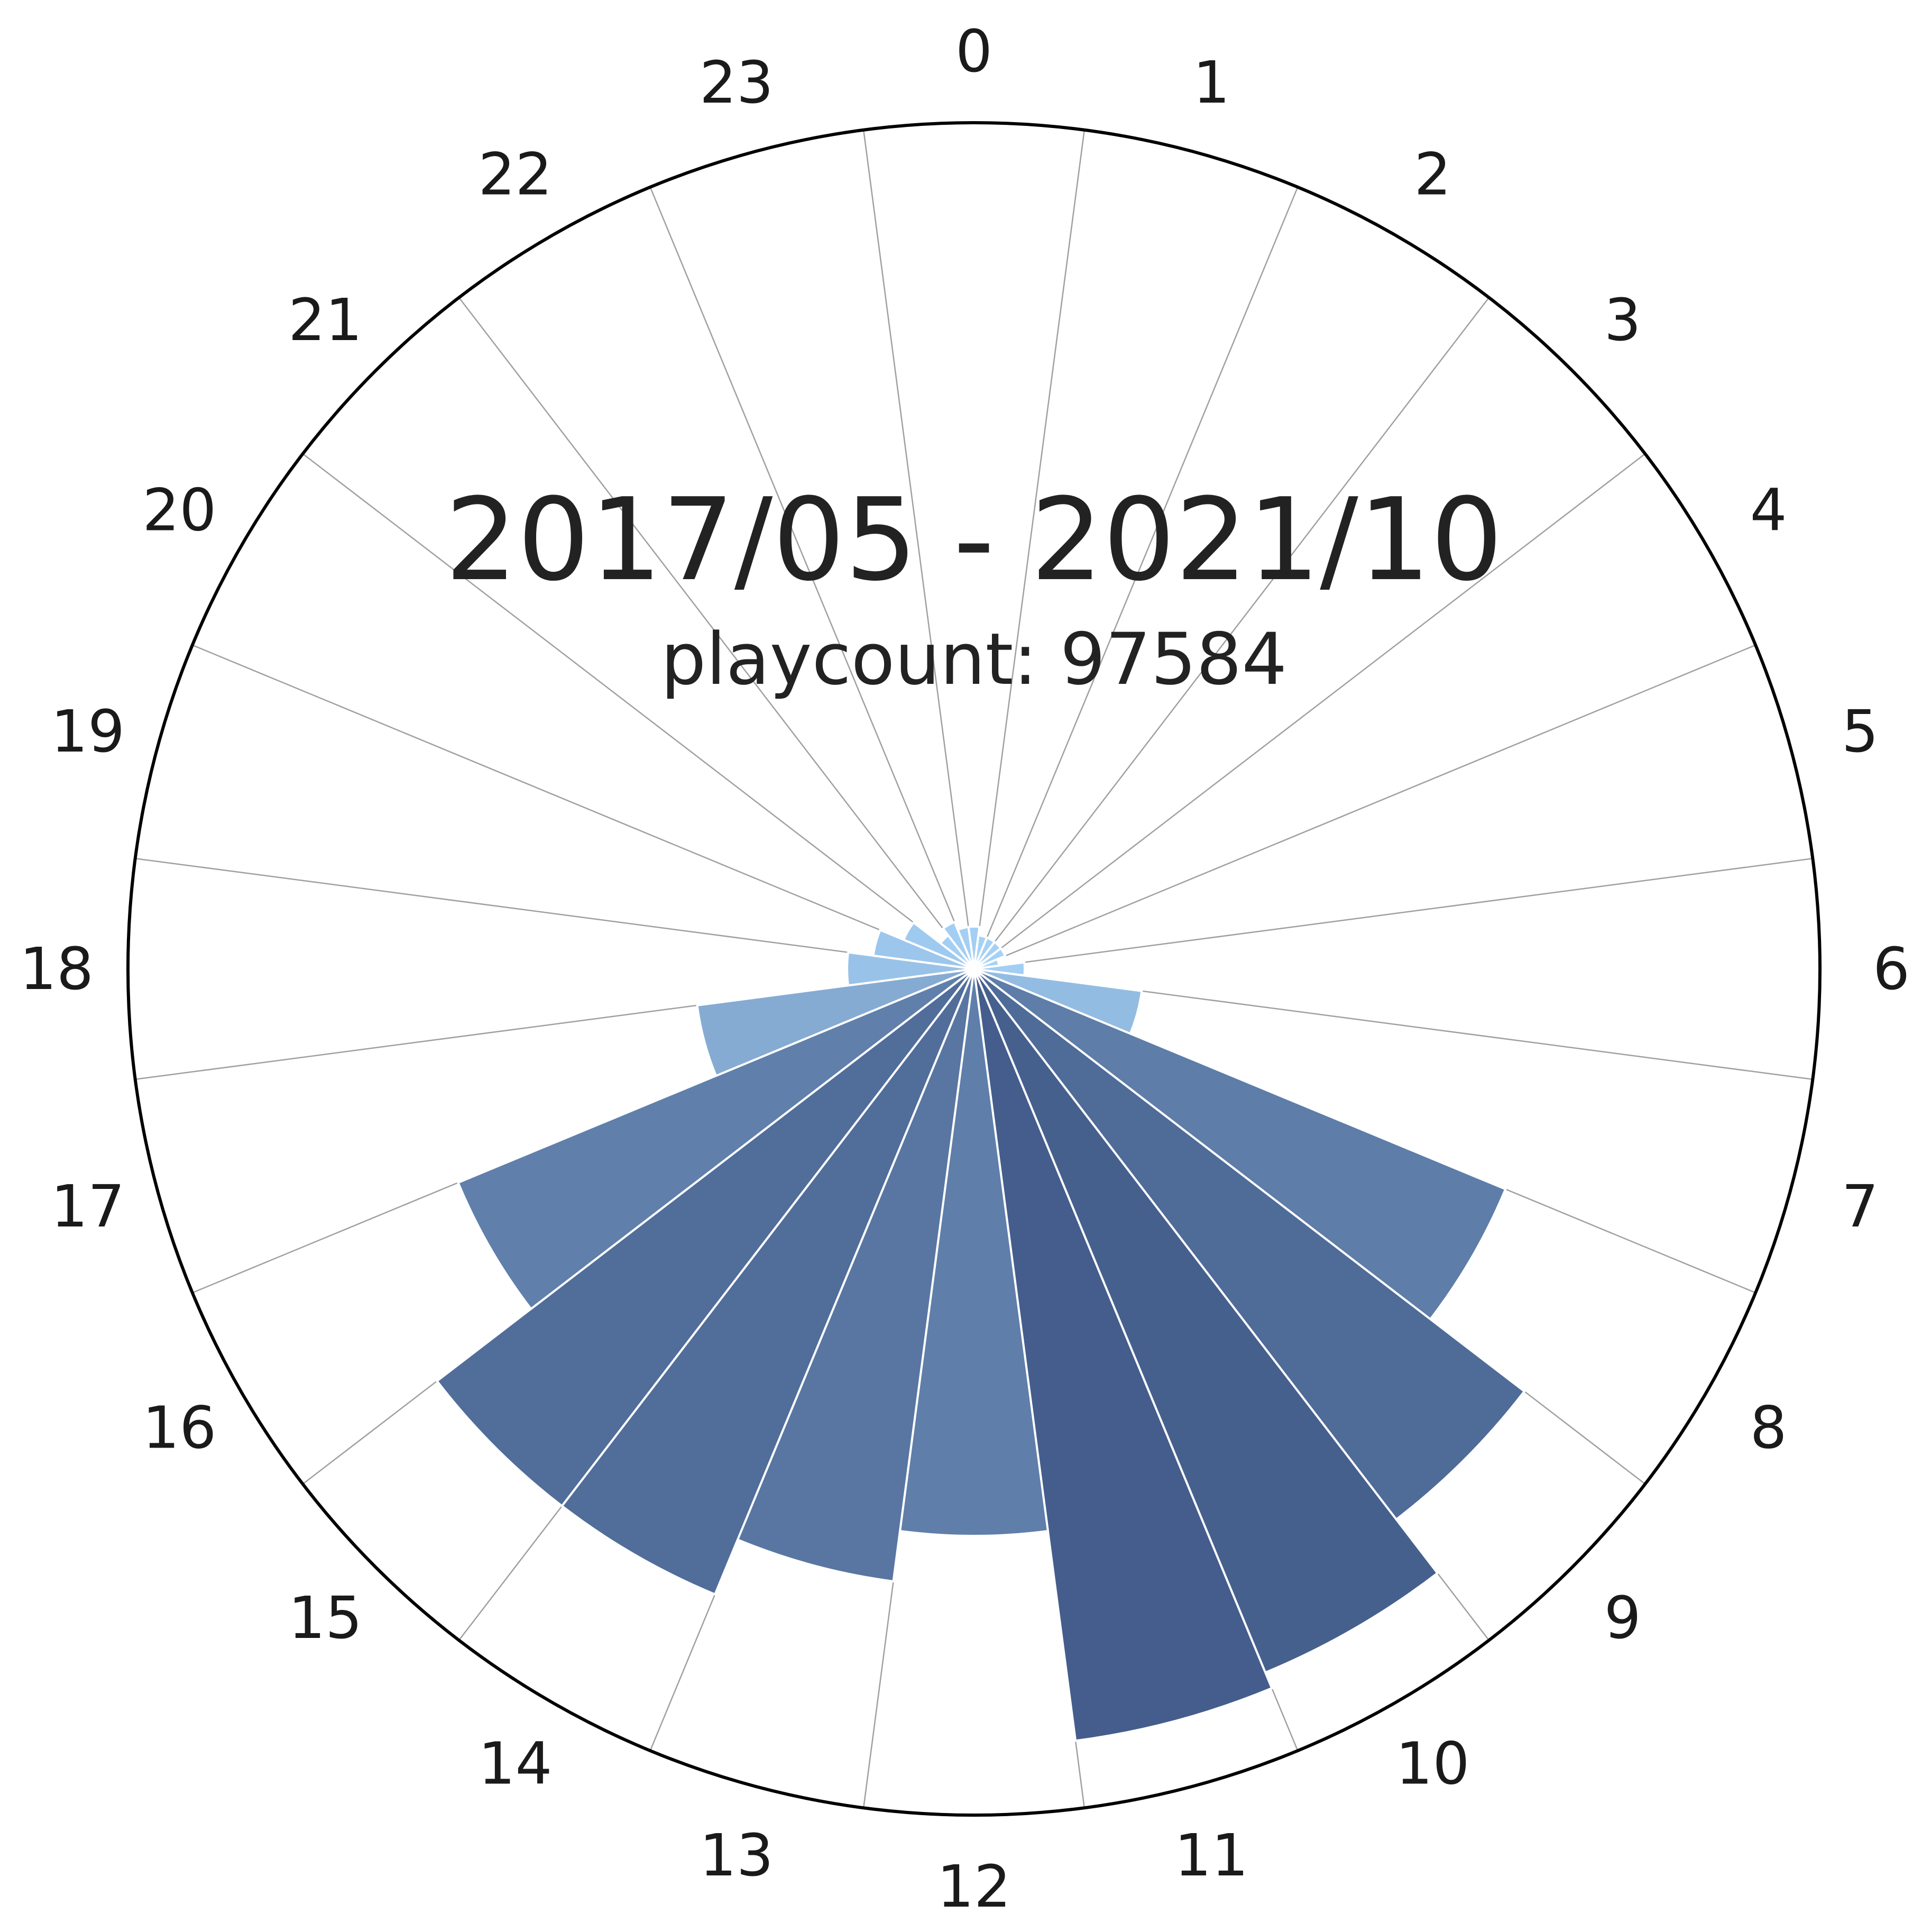 This screenshot has height=1932, width=1931. What do you see at coordinates (1861, 731) in the screenshot?
I see `tick-label-hour-5: 5` at bounding box center [1861, 731].